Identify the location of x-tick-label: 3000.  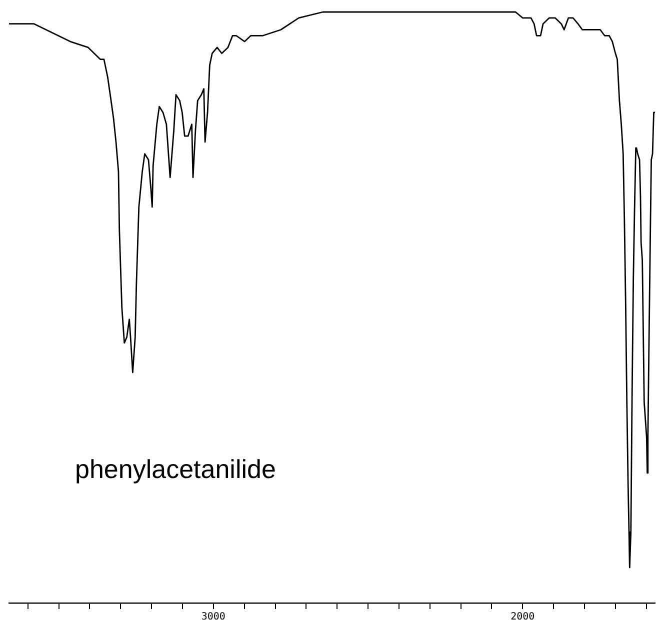
(213, 617).